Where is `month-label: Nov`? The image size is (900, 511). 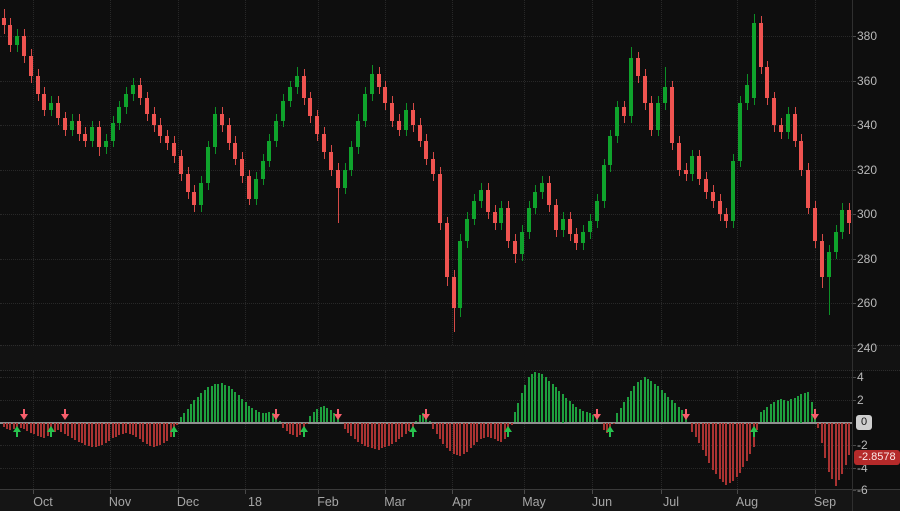
month-label: Nov is located at coordinates (120, 502).